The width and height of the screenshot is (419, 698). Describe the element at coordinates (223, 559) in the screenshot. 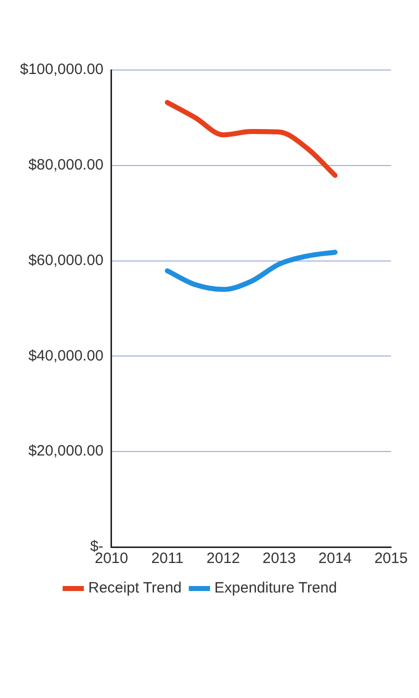

I see `x-tick-label: 2012` at that location.